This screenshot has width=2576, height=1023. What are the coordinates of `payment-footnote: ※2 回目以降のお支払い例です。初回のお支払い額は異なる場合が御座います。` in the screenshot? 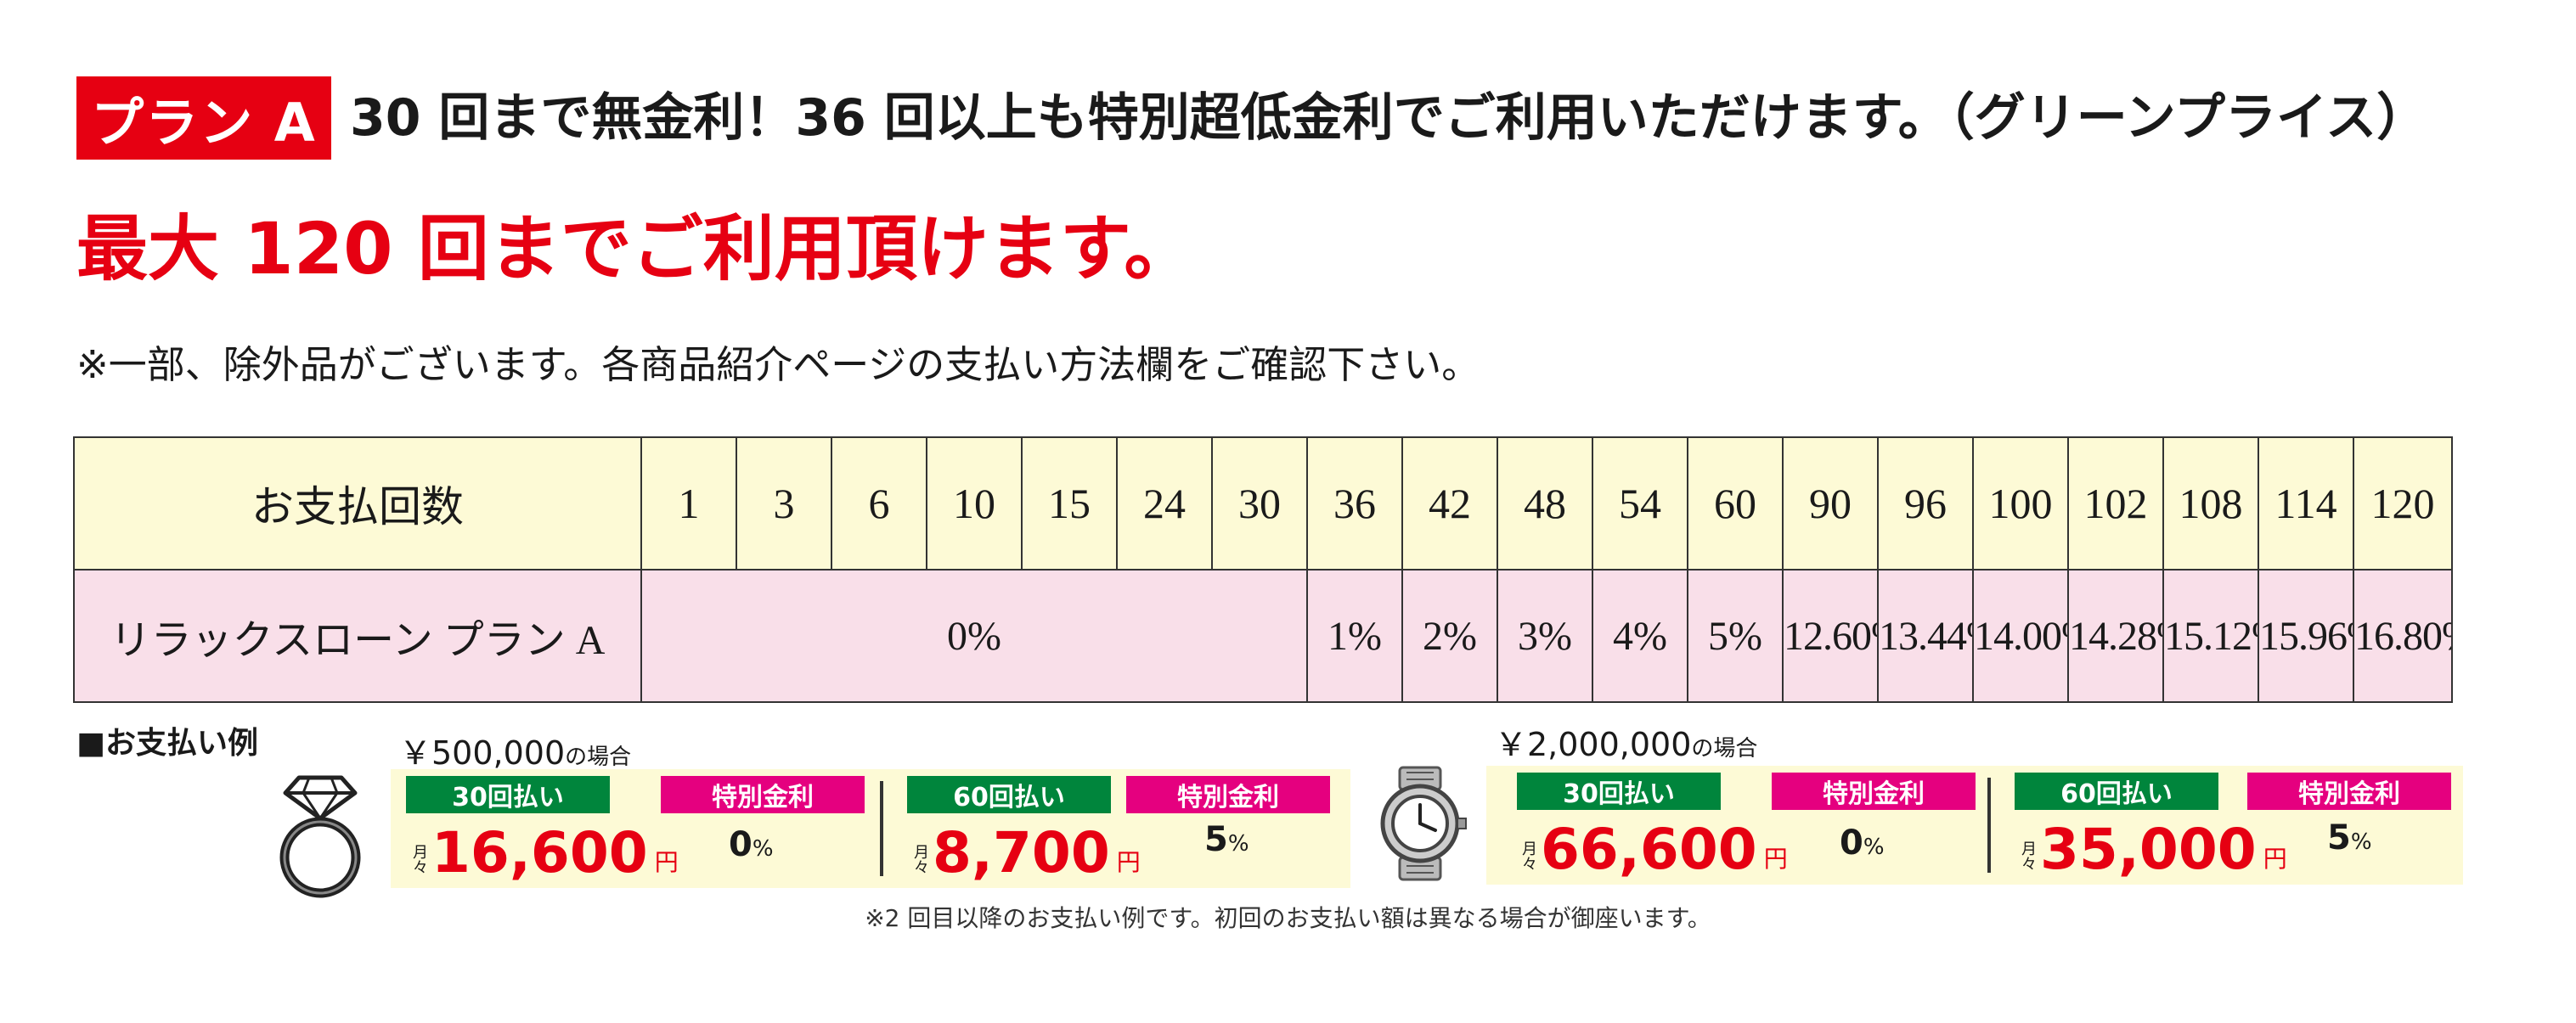 It's located at (1288, 918).